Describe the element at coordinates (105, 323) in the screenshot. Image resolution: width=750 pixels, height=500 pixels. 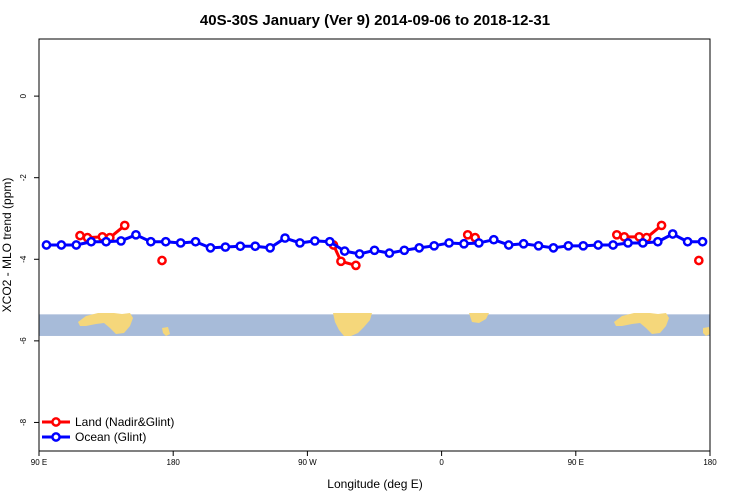
I see `map-land-australia` at that location.